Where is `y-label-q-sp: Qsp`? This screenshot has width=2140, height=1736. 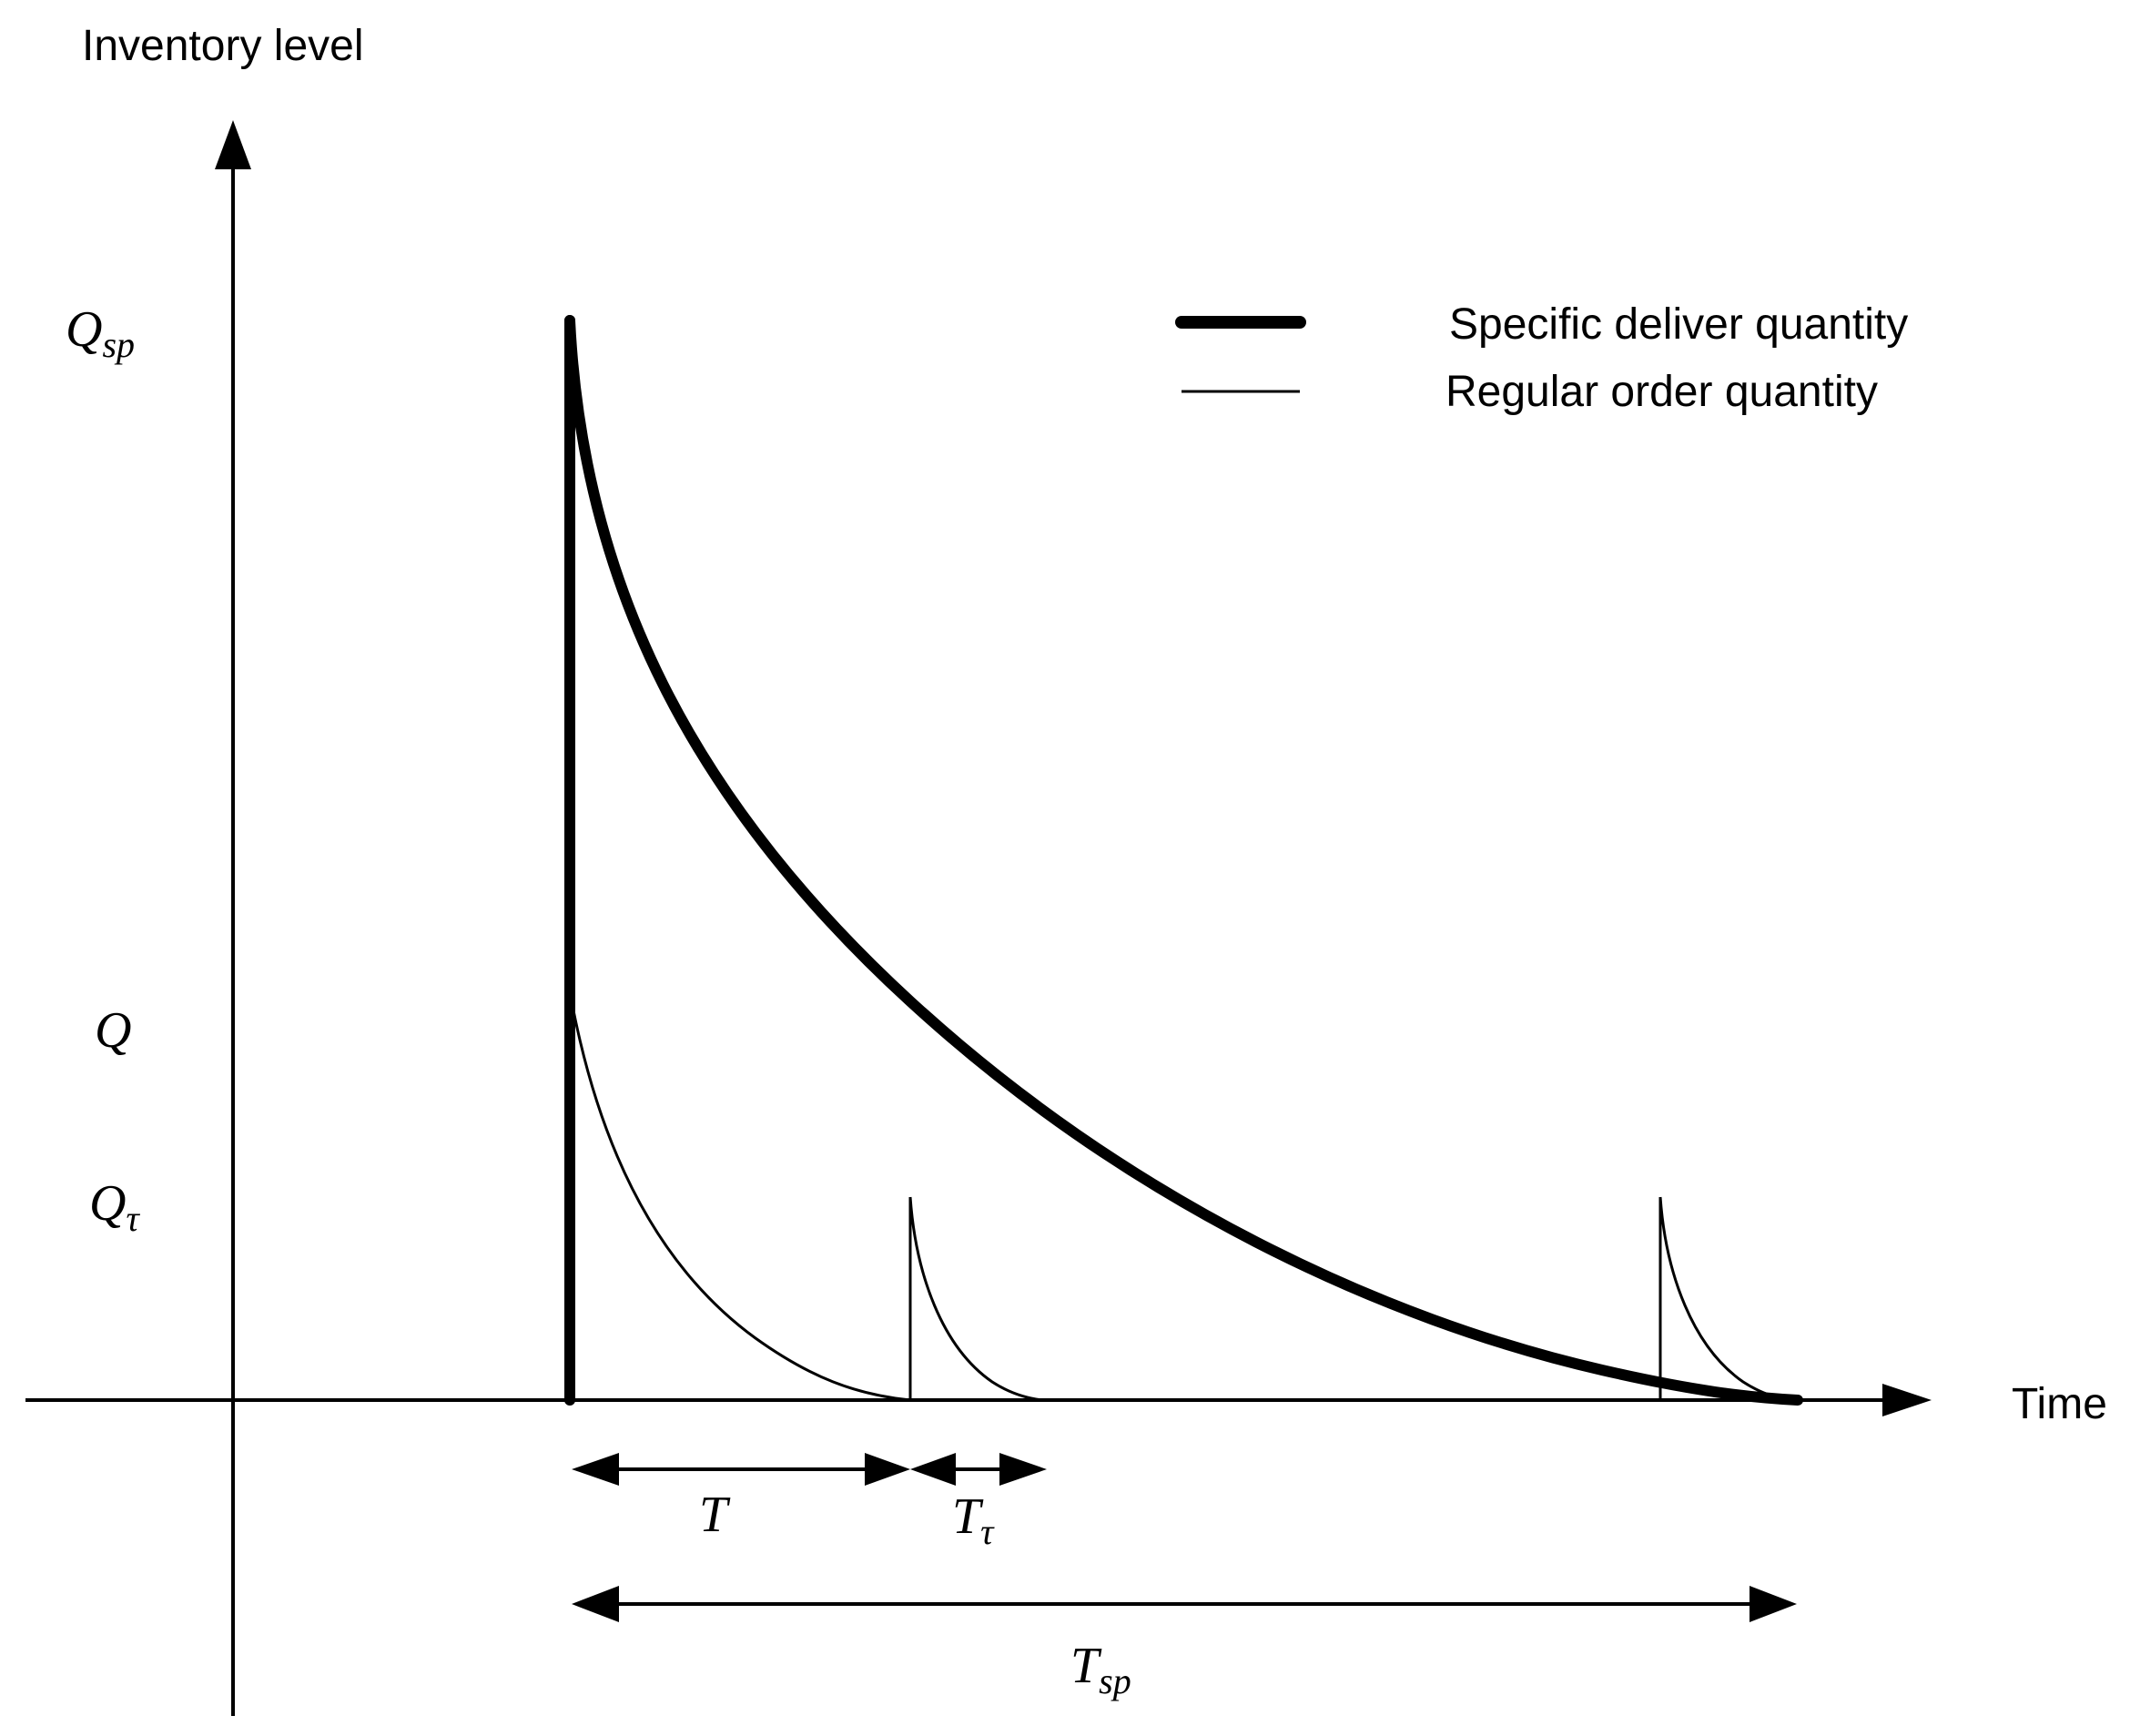
y-label-q-sp: Qsp is located at coordinates (100, 333).